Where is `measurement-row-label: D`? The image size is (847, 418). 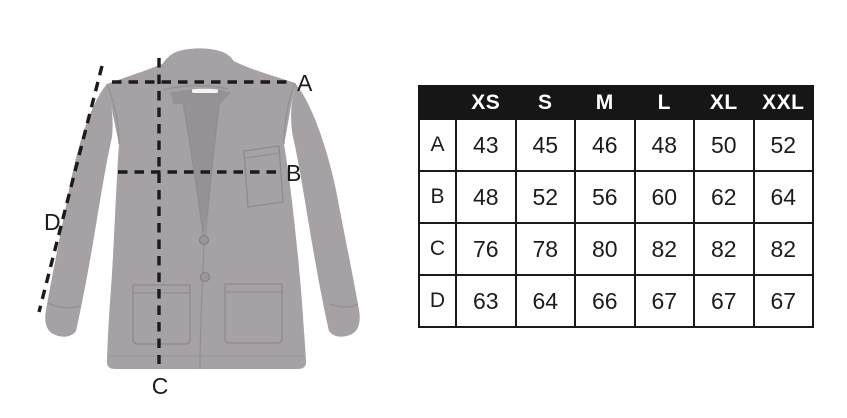
measurement-row-label: D is located at coordinates (437, 301).